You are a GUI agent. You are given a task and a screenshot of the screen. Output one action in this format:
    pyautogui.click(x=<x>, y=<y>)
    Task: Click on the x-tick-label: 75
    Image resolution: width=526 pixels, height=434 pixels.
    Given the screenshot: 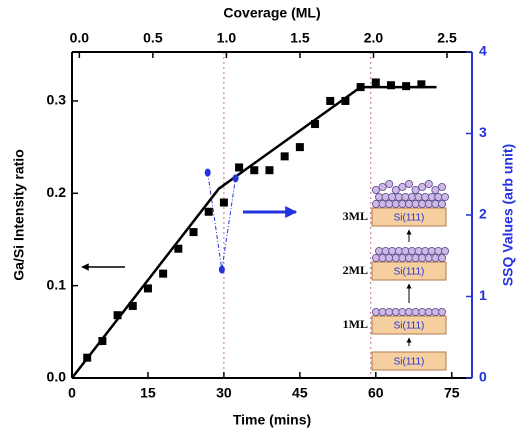 What is the action you would take?
    pyautogui.click(x=452, y=393)
    